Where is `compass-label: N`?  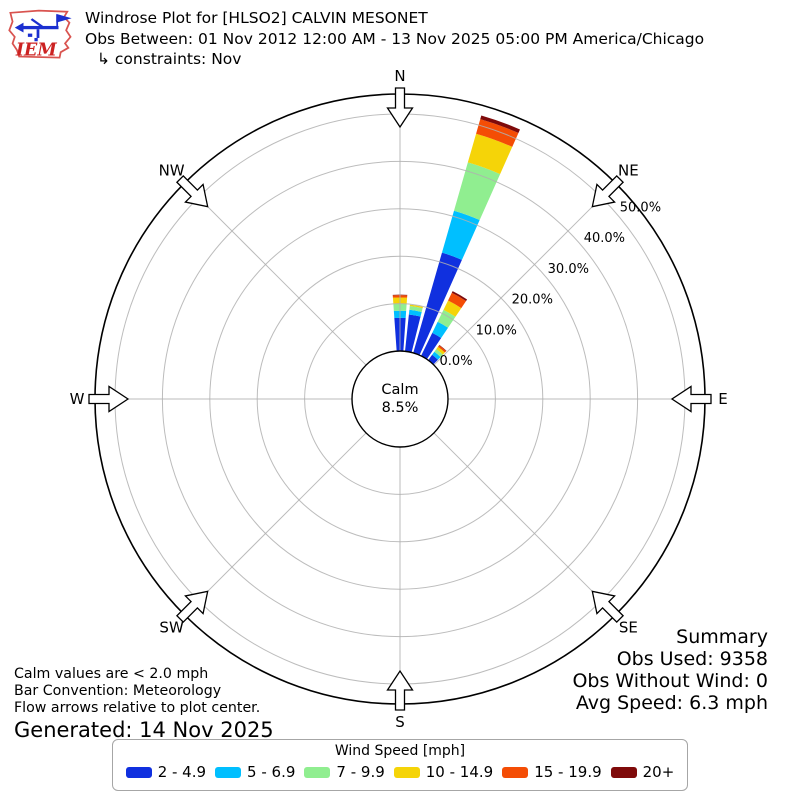 compass-label: N is located at coordinates (399, 76).